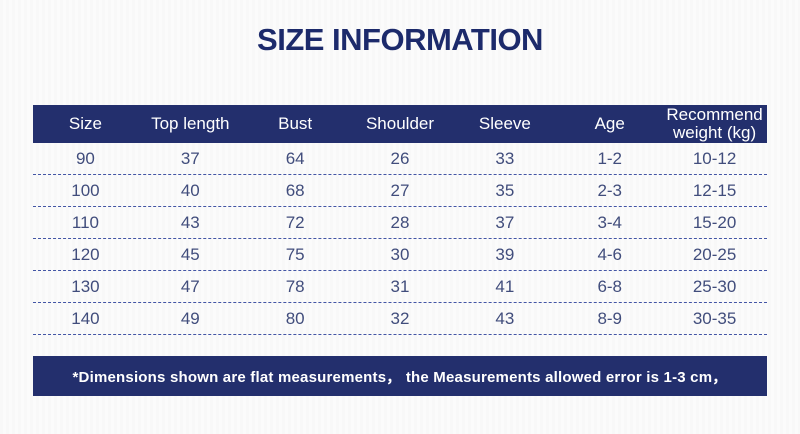  I want to click on table-cell: 45, so click(190, 254).